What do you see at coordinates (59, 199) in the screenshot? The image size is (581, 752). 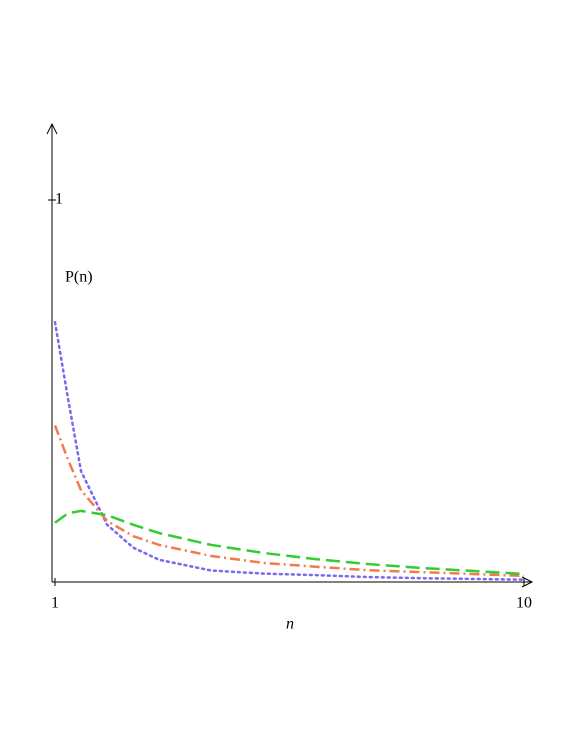 I see `y-tick-label: 1` at bounding box center [59, 199].